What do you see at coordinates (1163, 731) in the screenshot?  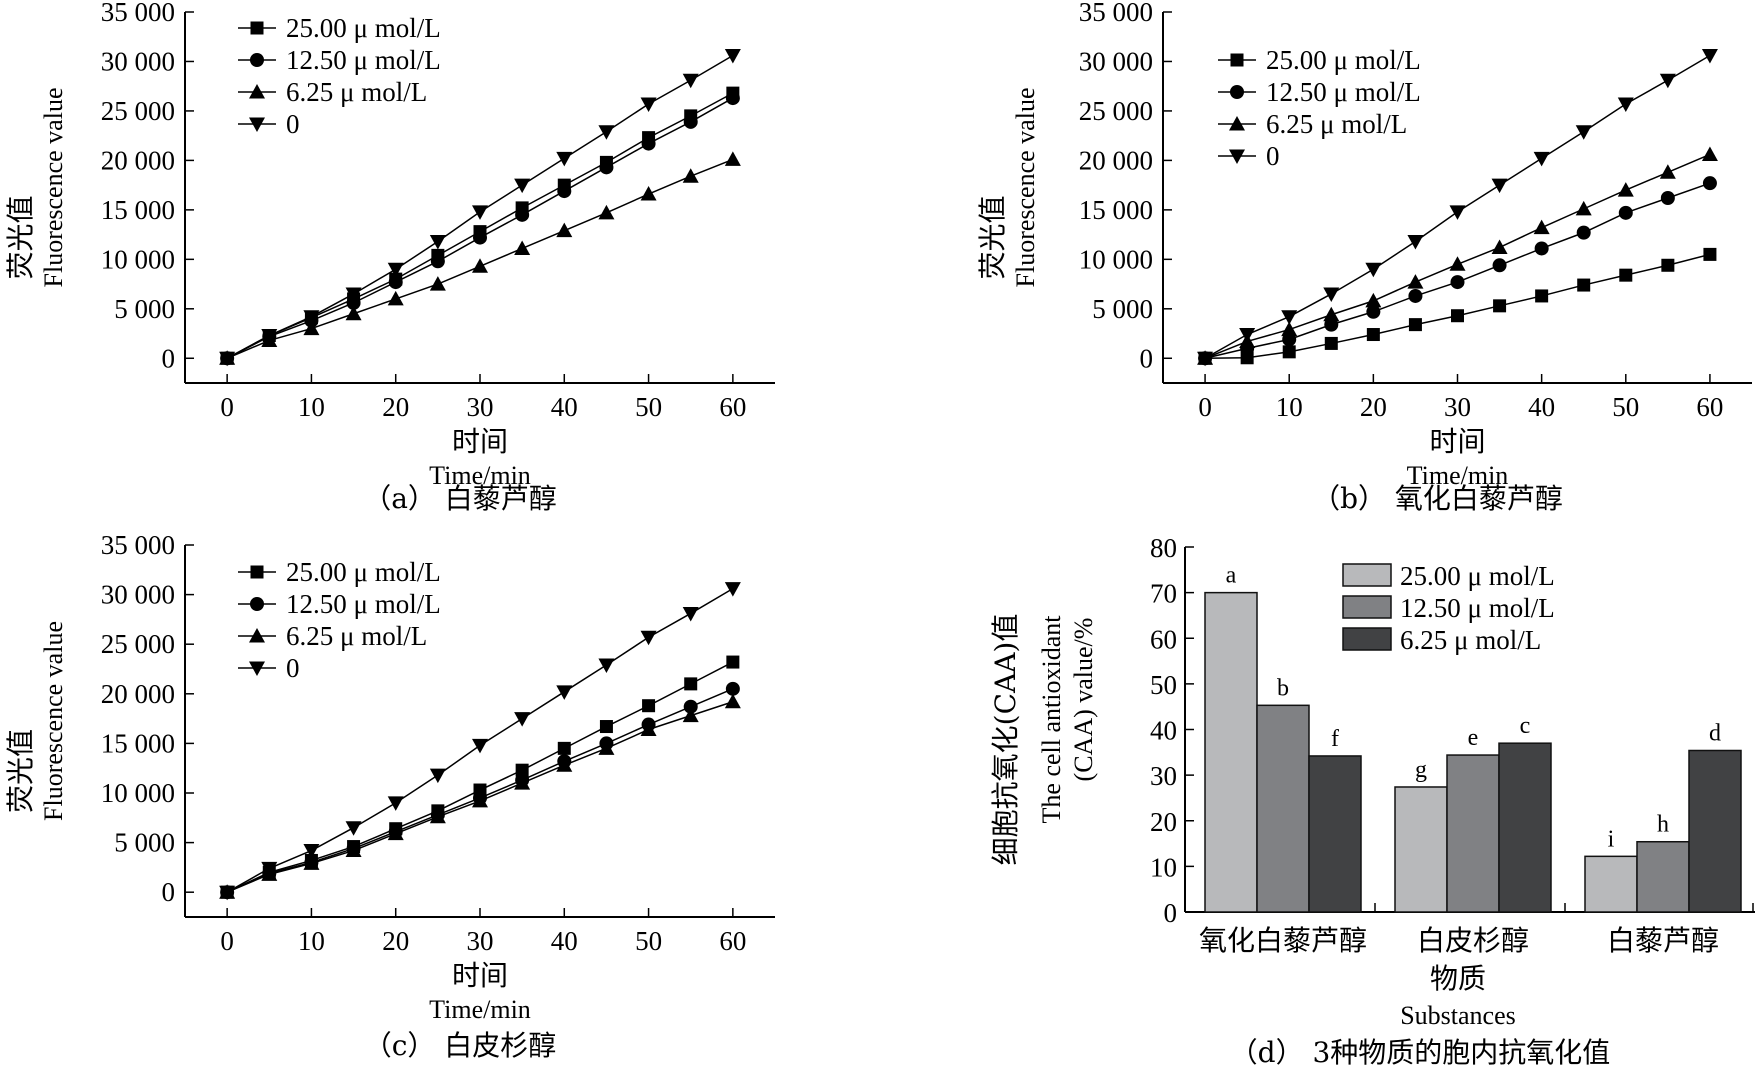 I see `y-tick-label: 40` at bounding box center [1163, 731].